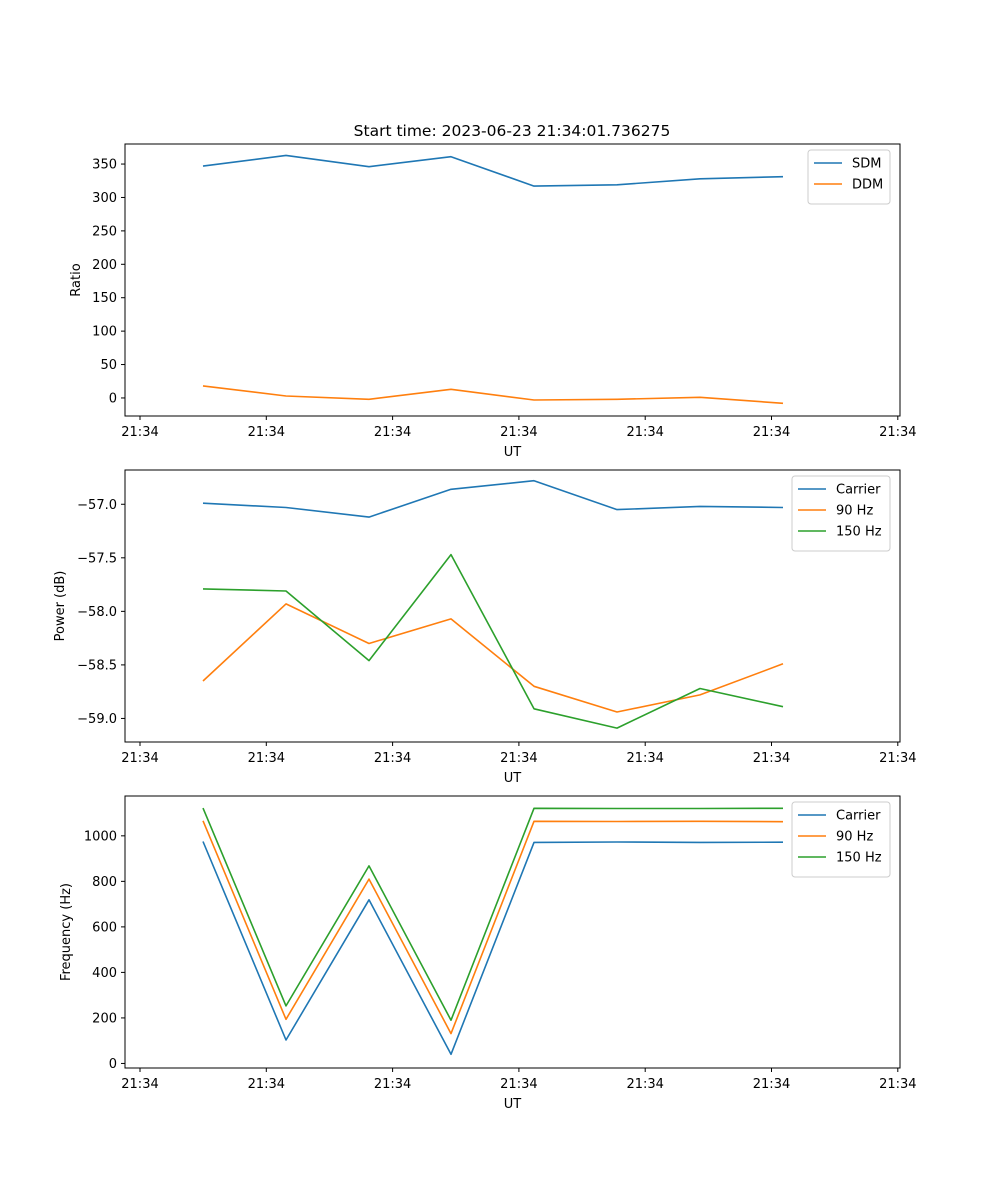 This screenshot has height=1200, width=1000. Describe the element at coordinates (104, 882) in the screenshot. I see `y-tick-label: 800` at that location.